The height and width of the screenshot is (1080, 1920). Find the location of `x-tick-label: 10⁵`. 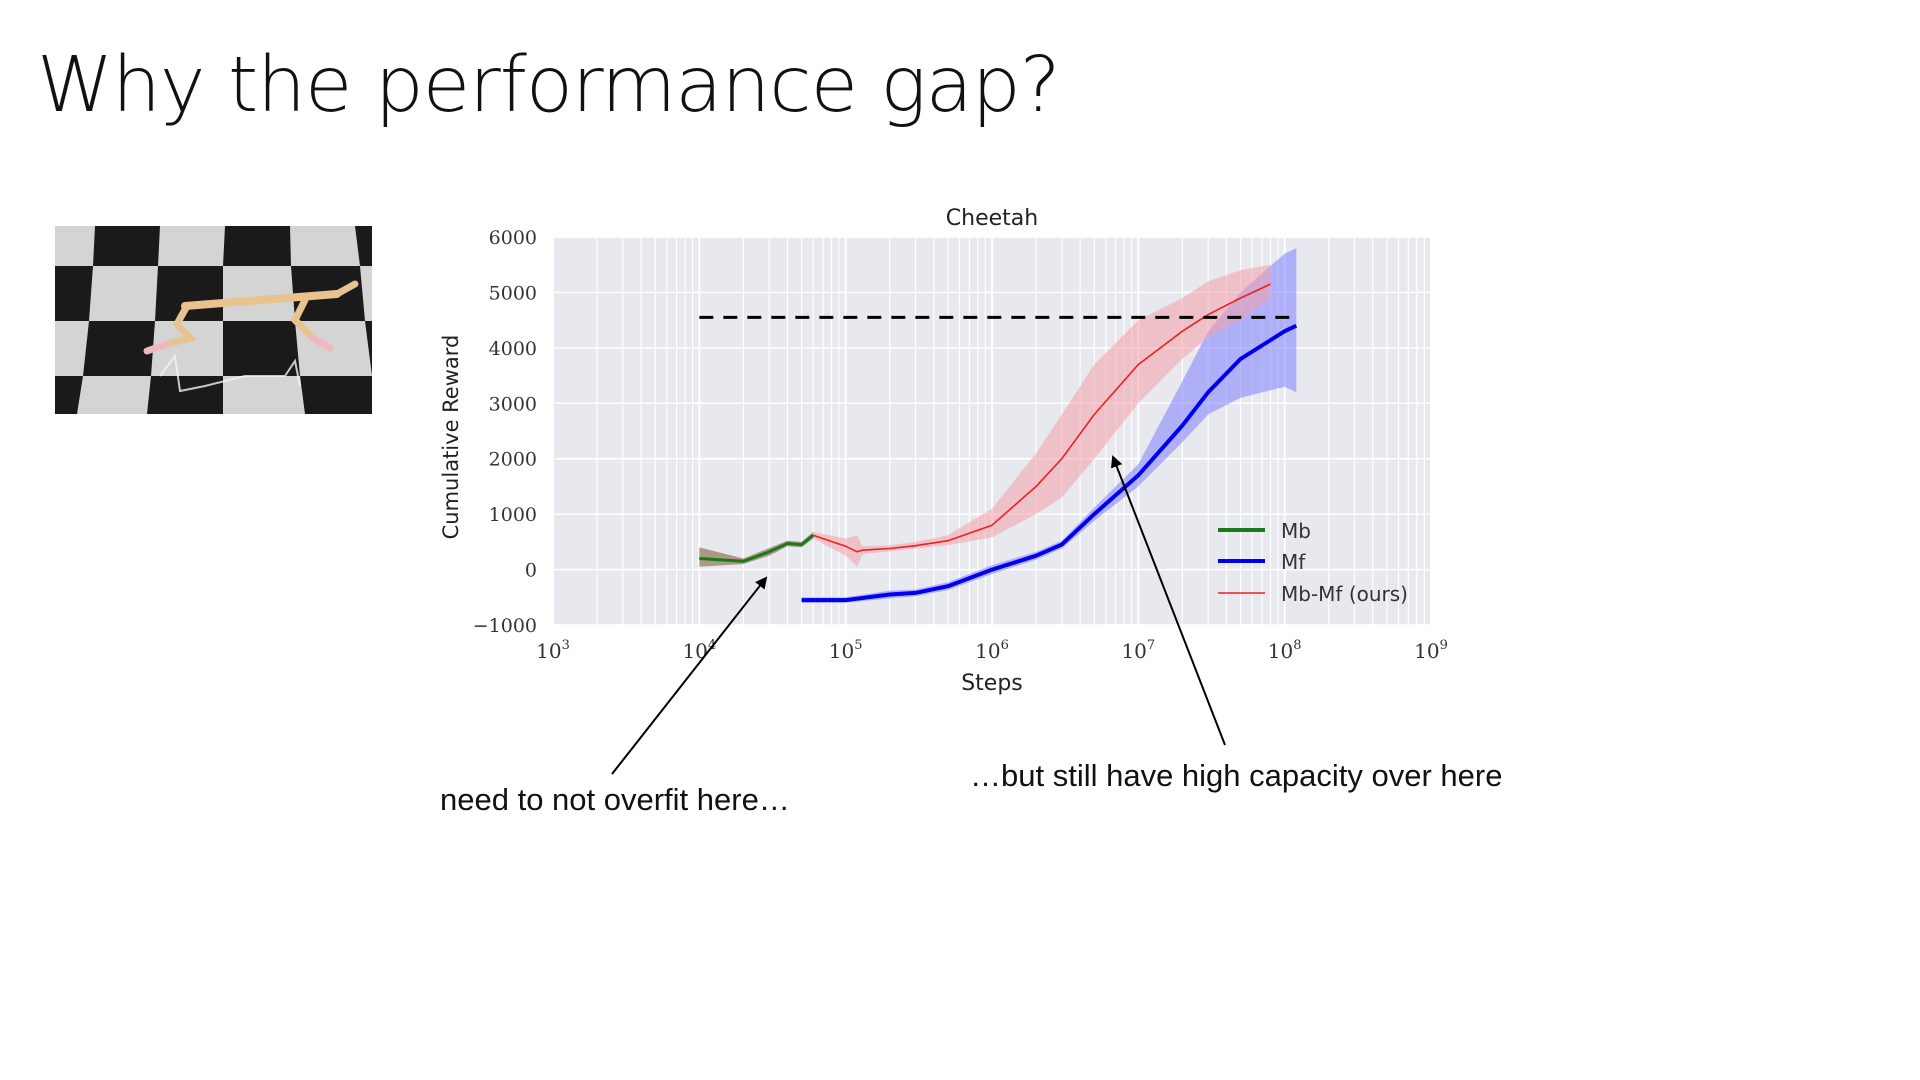

x-tick-label: 10⁵ is located at coordinates (846, 650).